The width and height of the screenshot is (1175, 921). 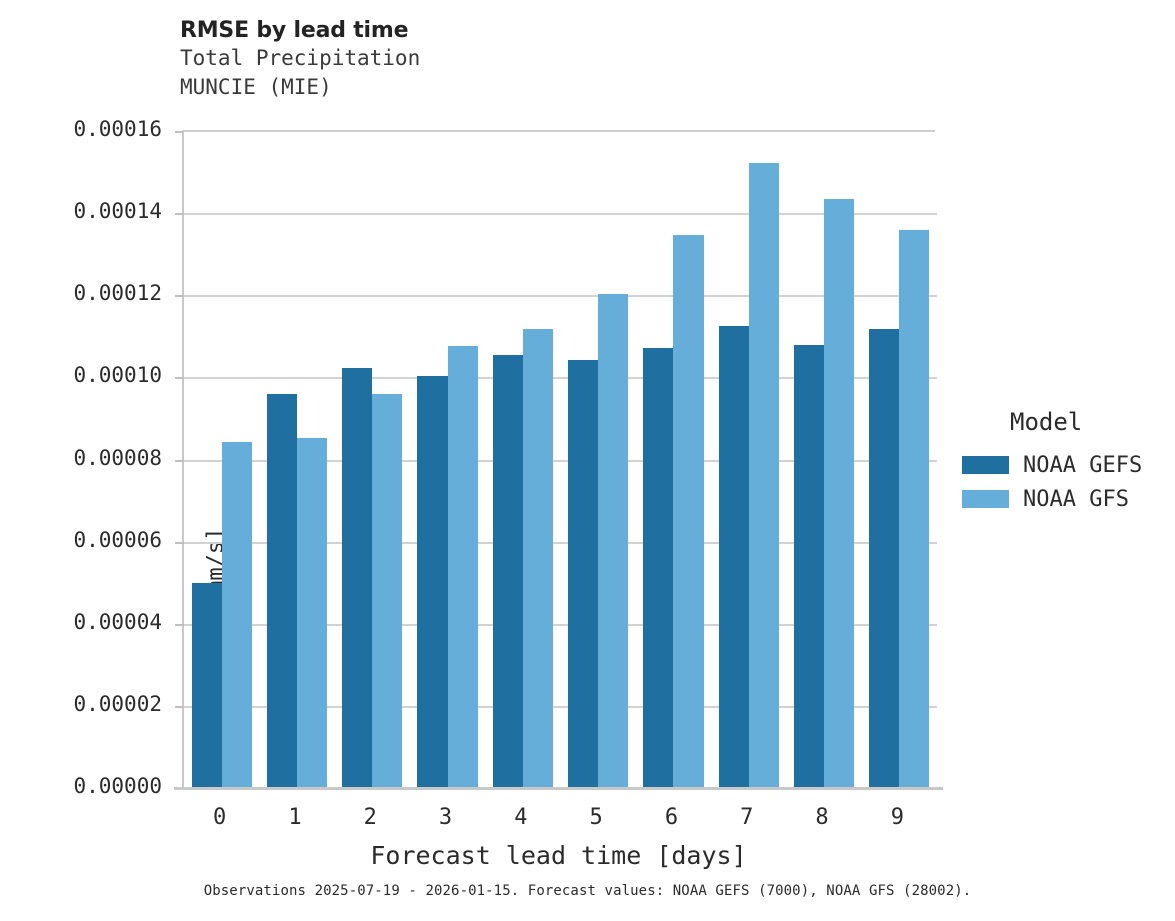 What do you see at coordinates (117, 211) in the screenshot?
I see `y-axis-tick-label: 0.00014` at bounding box center [117, 211].